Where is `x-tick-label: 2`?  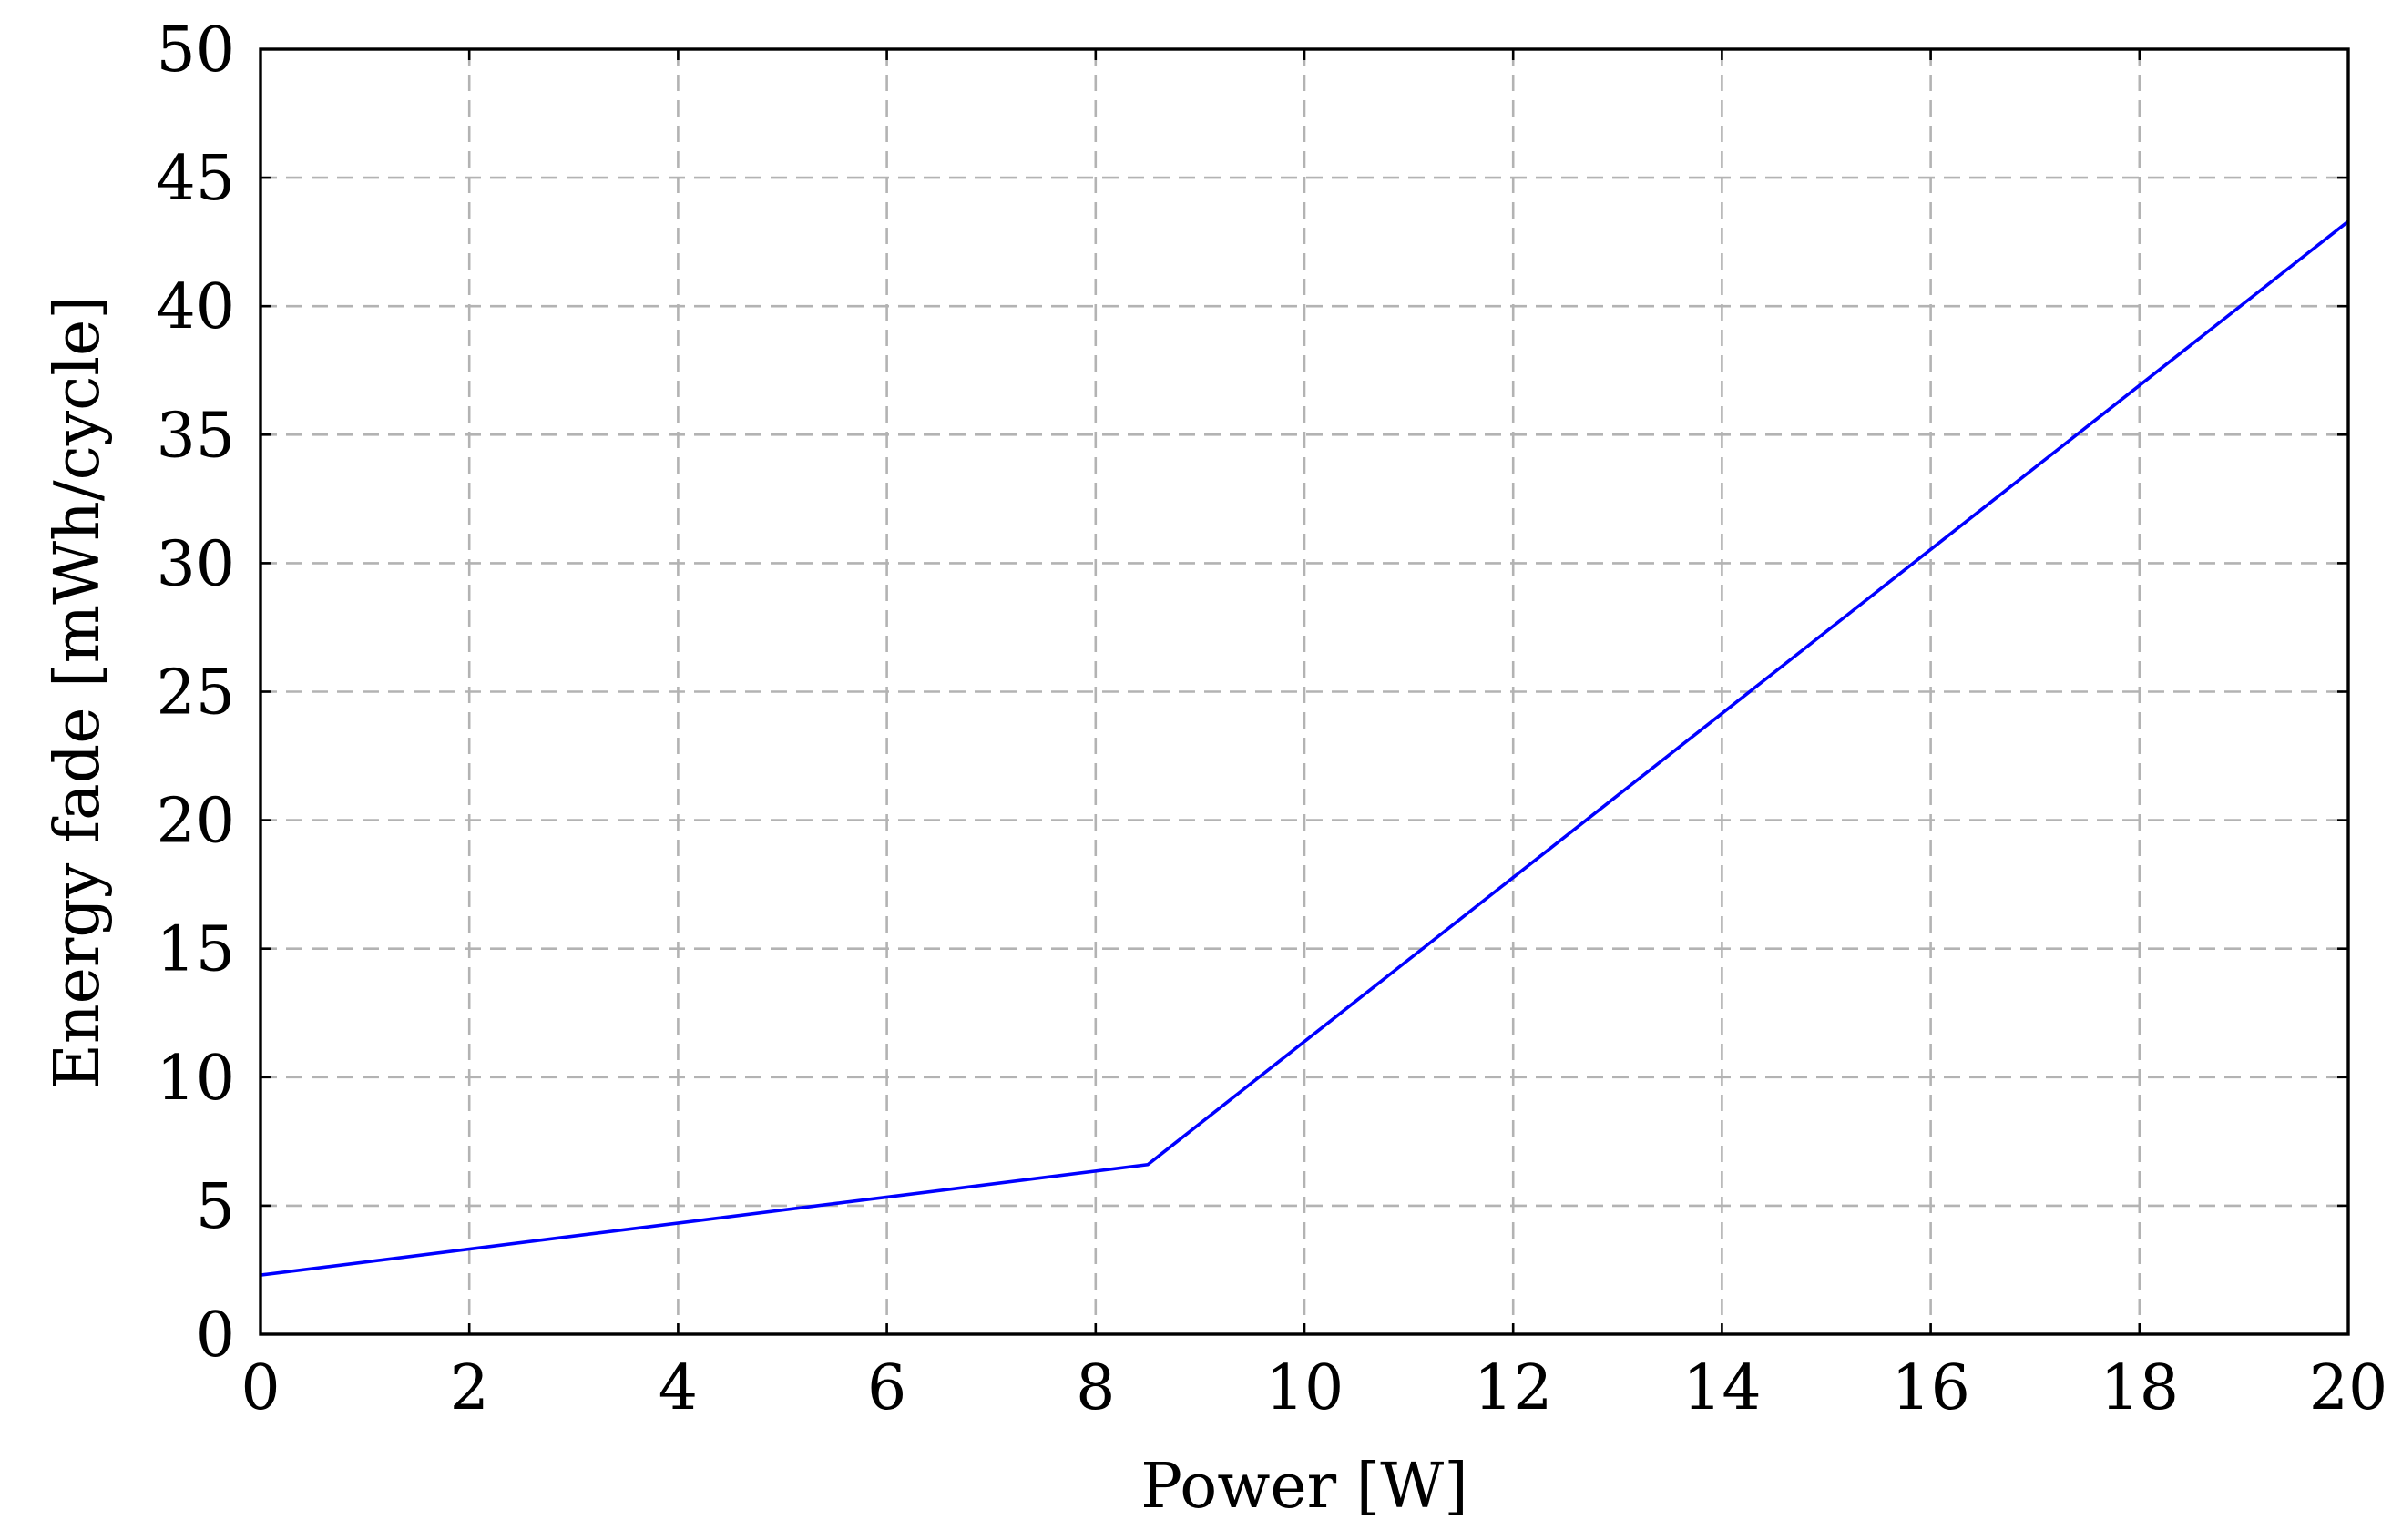 x-tick-label: 2 is located at coordinates (469, 1388).